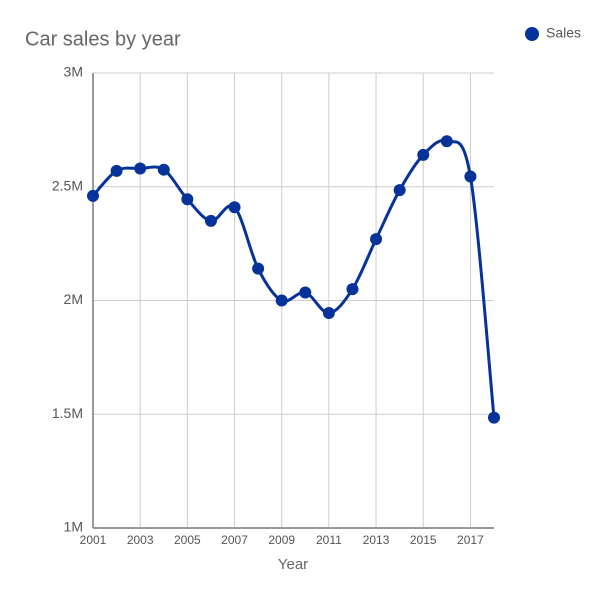 This screenshot has height=600, width=600. I want to click on x-tick-label: 2011, so click(329, 540).